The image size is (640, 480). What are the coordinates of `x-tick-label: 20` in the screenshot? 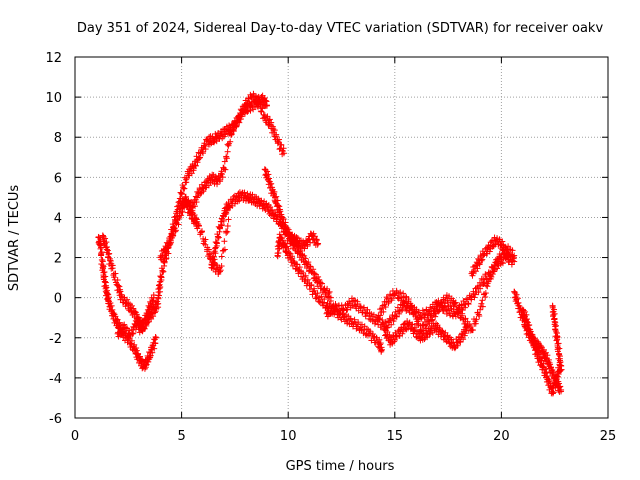 It's located at (501, 436).